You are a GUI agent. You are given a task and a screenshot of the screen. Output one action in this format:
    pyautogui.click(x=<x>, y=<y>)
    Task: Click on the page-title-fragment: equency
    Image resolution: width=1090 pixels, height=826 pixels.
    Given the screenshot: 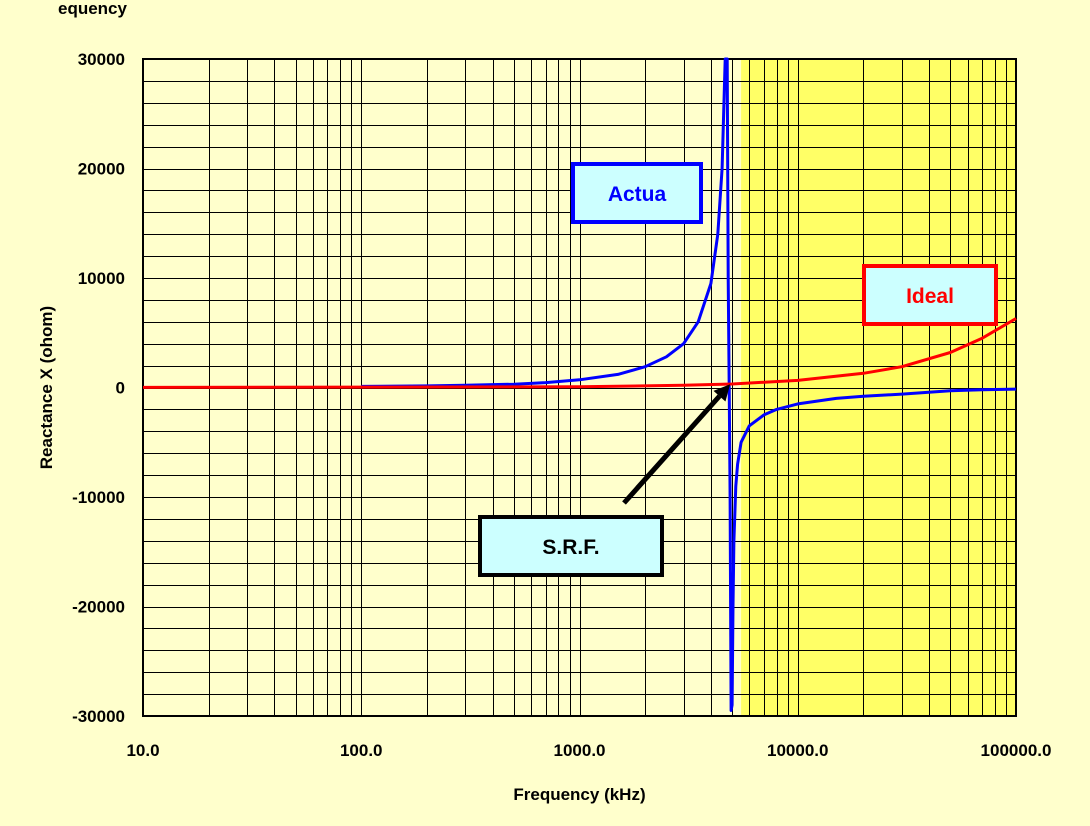 What is the action you would take?
    pyautogui.click(x=93, y=9)
    